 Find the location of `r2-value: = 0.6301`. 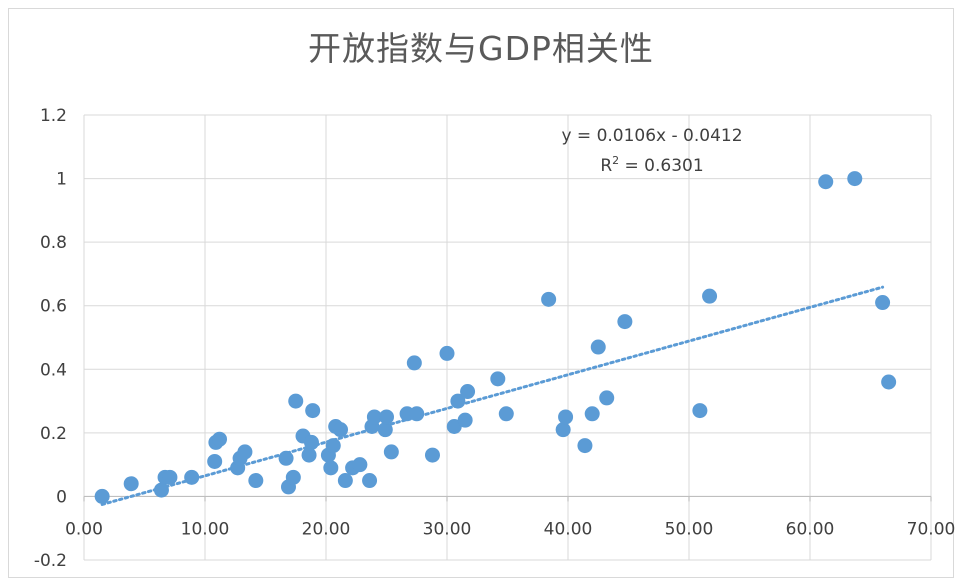

r2-value: = 0.6301 is located at coordinates (661, 166).